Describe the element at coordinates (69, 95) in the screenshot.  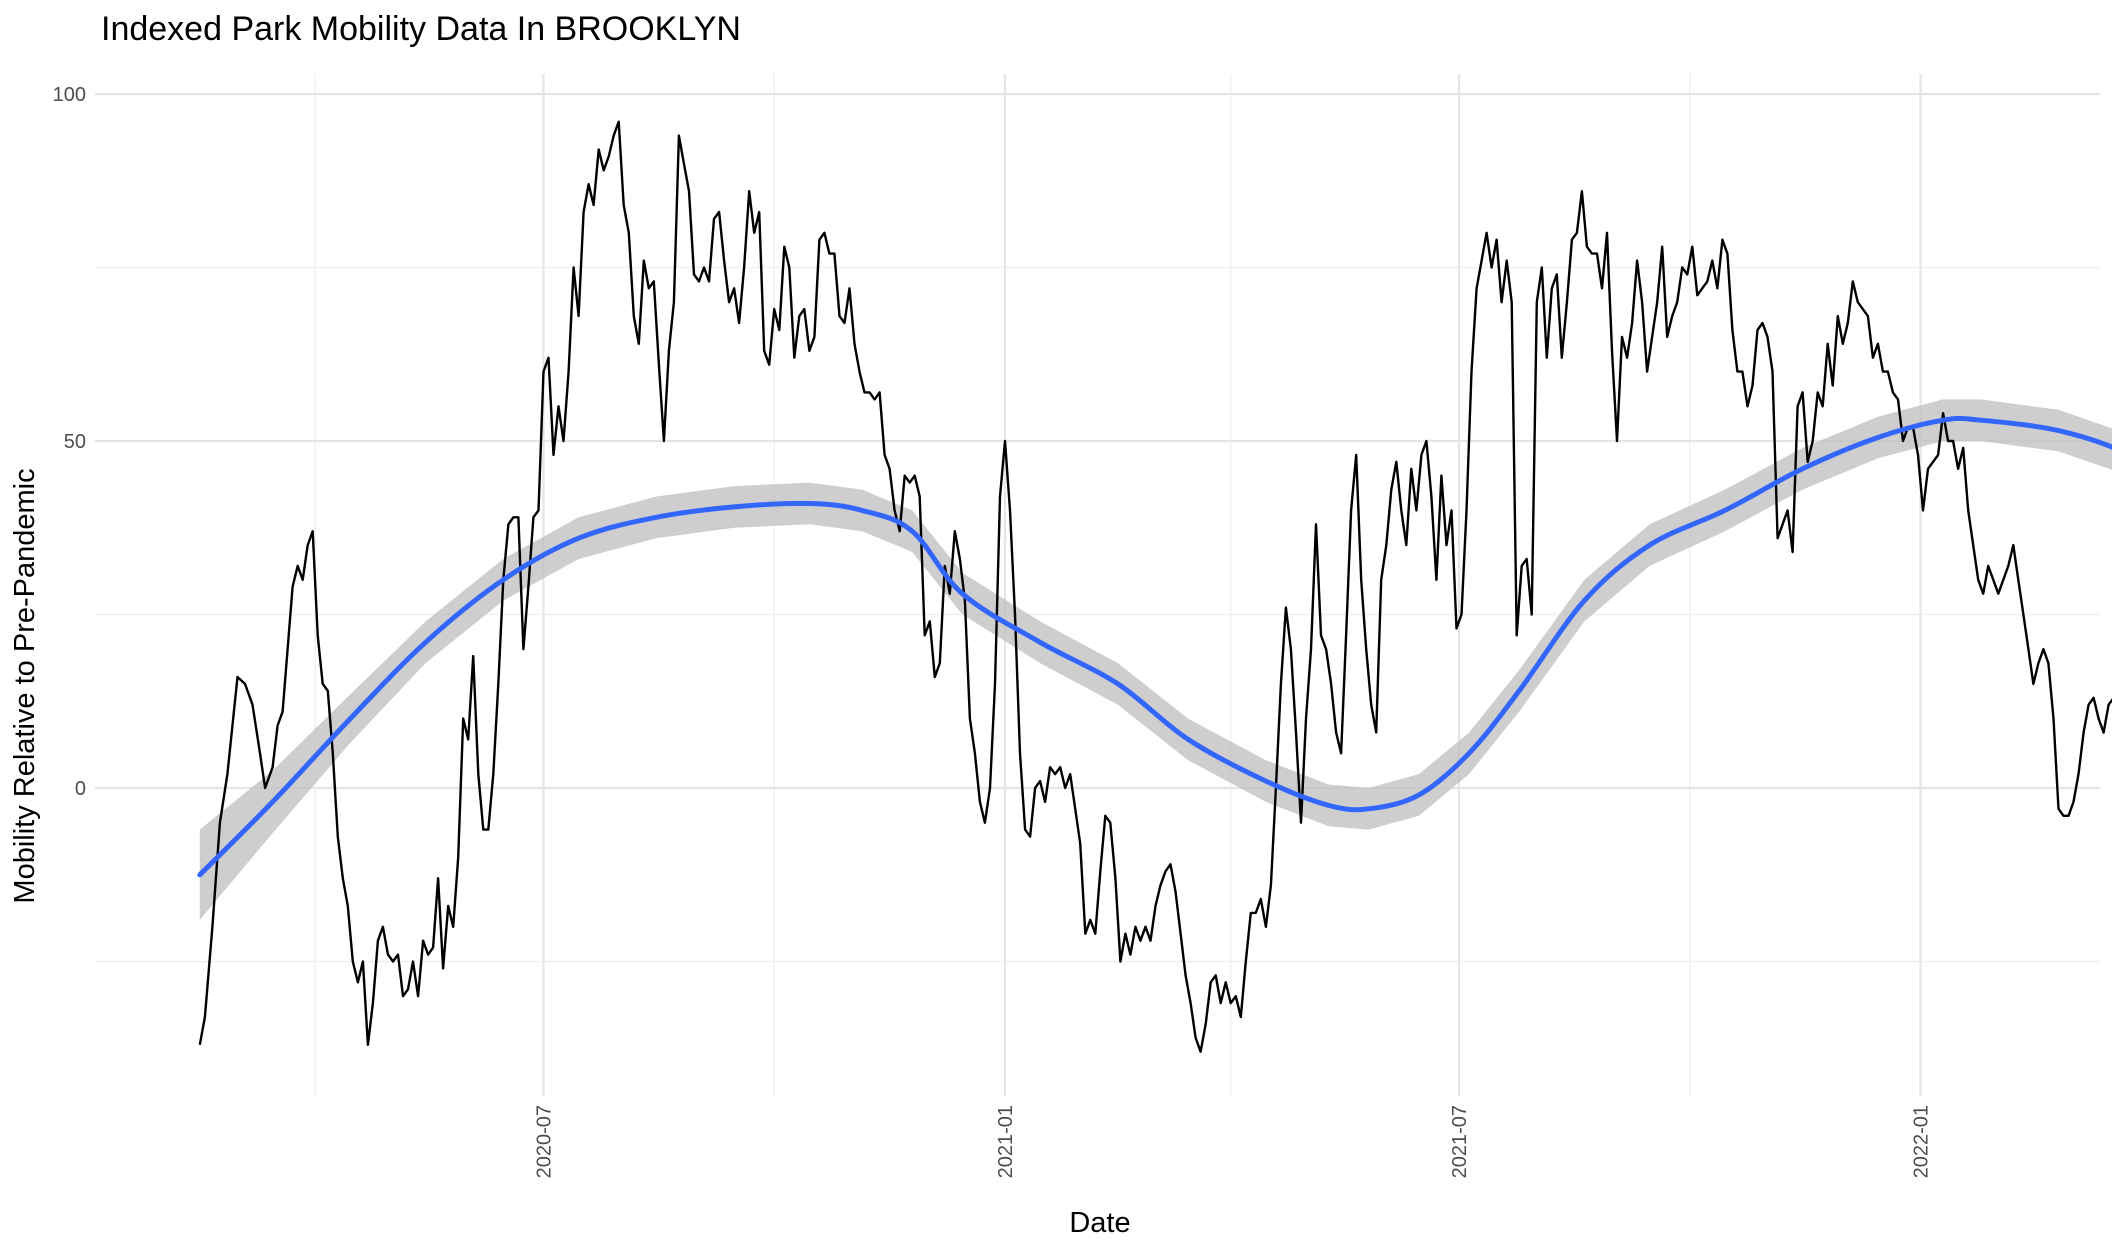
I see `y-tick-label: 100` at that location.